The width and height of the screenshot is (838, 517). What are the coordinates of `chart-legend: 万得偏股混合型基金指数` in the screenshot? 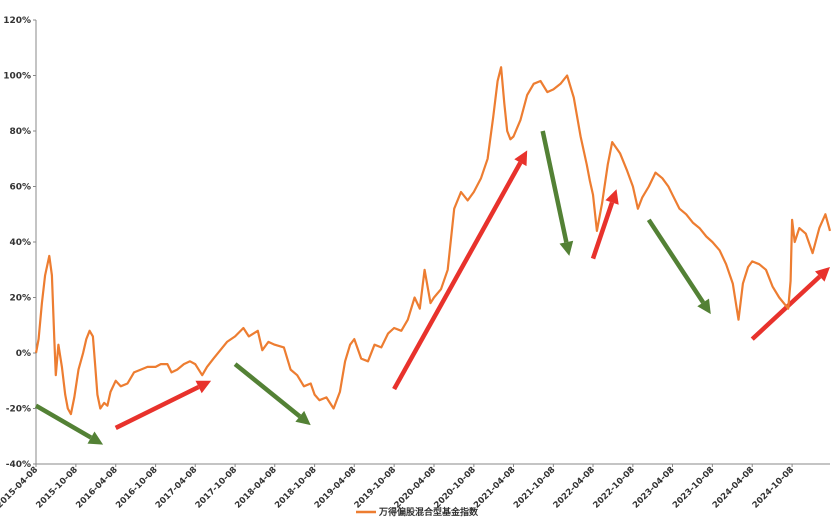 It's located at (417, 511).